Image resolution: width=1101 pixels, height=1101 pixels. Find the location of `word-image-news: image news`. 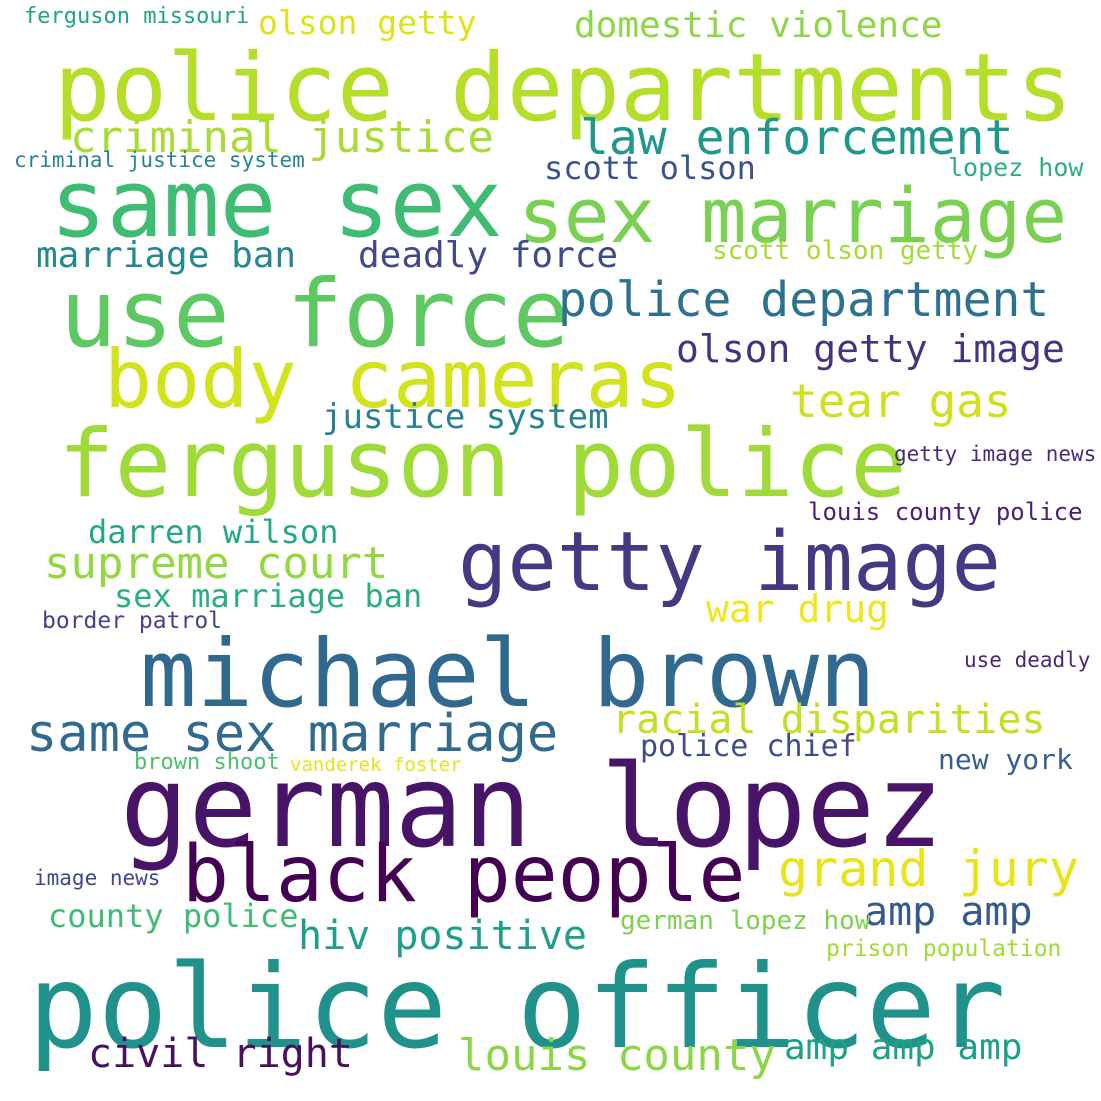

word-image-news: image news is located at coordinates (97, 878).